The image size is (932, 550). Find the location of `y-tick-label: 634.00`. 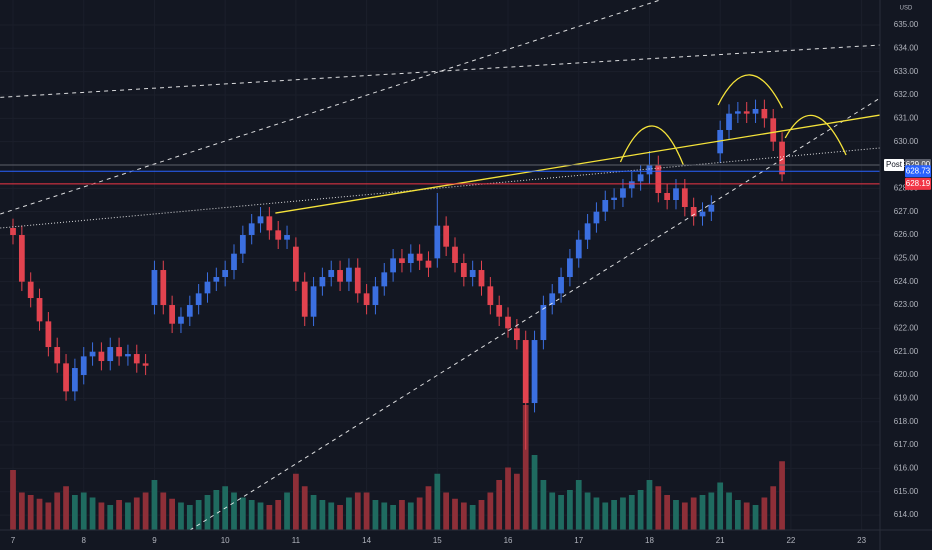

y-tick-label: 634.00 is located at coordinates (906, 47).